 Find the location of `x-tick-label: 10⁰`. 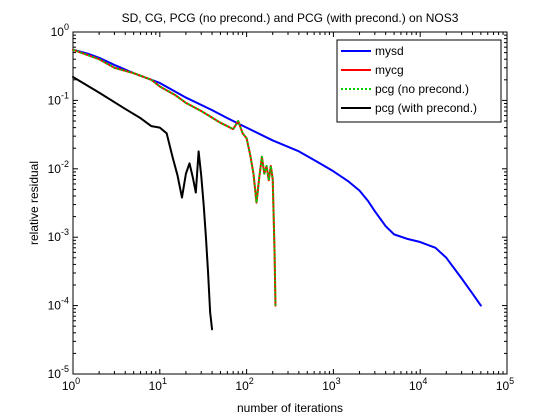

x-tick-label: 10⁰ is located at coordinates (71, 384).